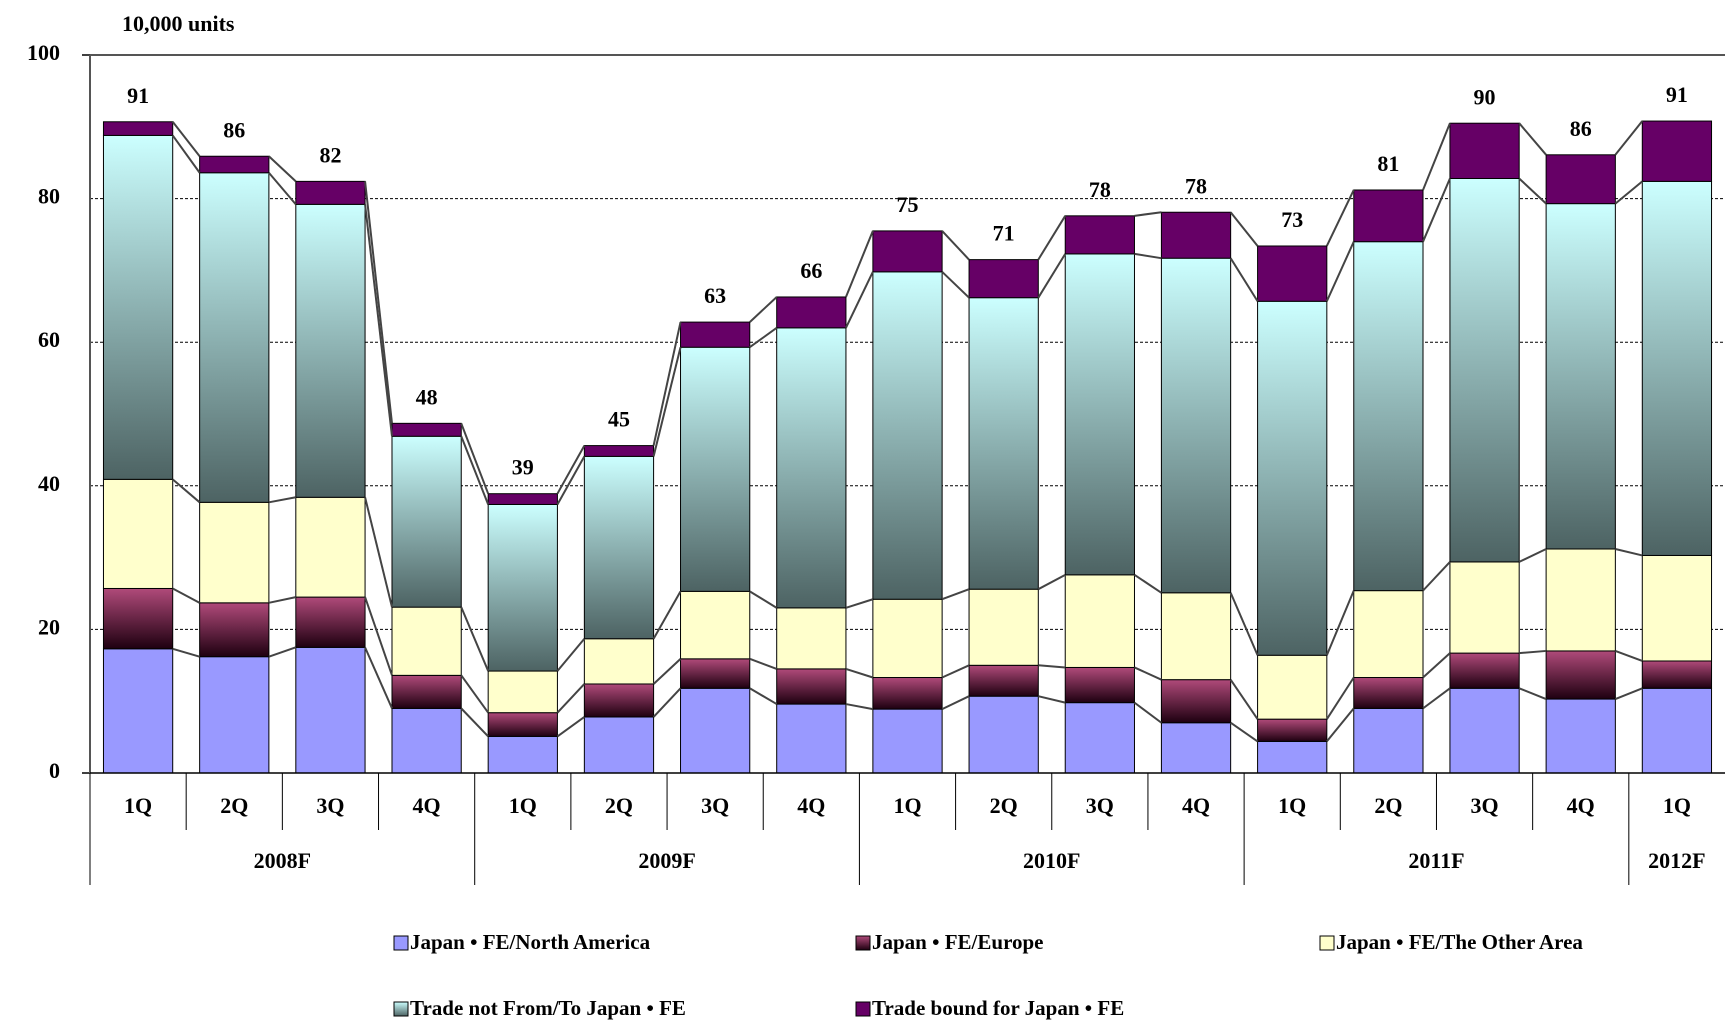 This screenshot has height=1024, width=1725. Describe the element at coordinates (530, 942) in the screenshot. I see `legend-label: Japan • FE/North America` at that location.